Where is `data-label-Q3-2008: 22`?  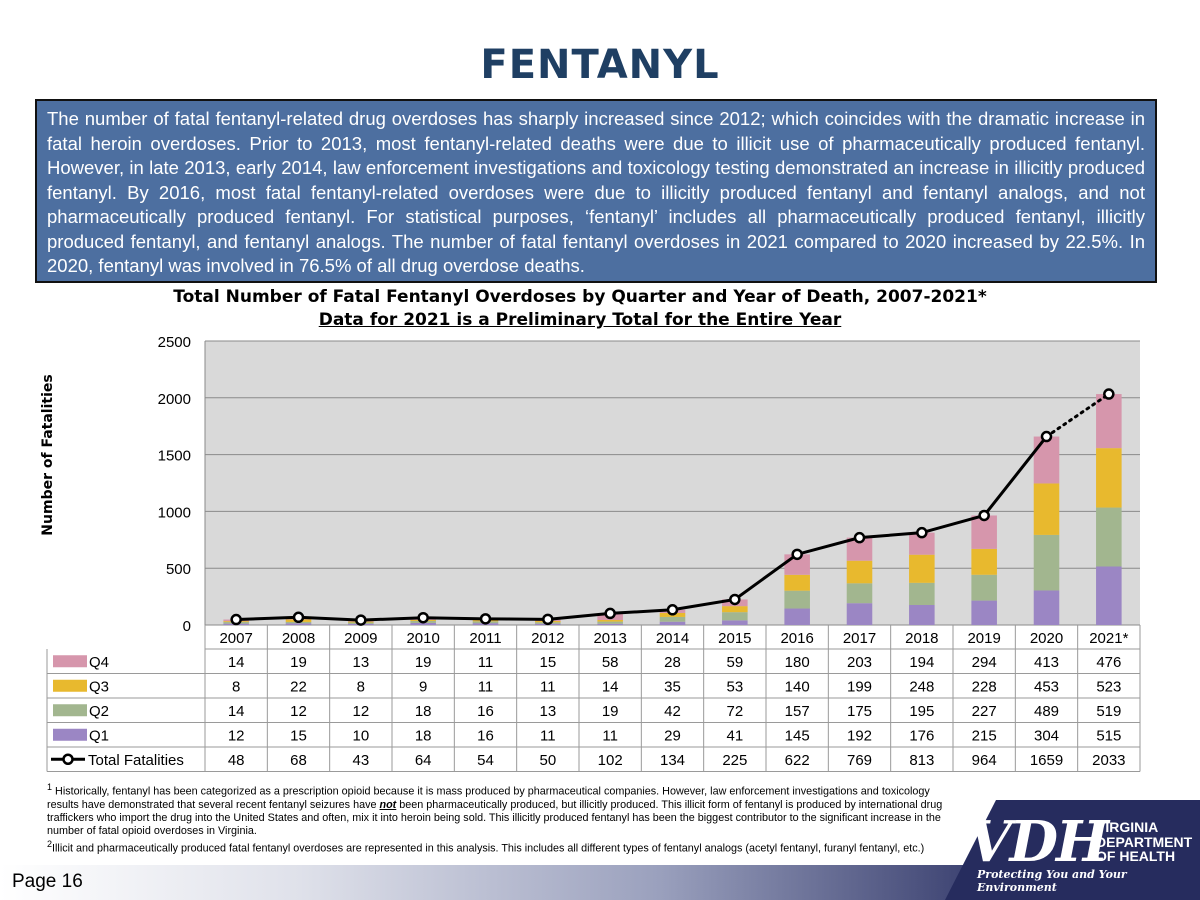
data-label-Q3-2008: 22 is located at coordinates (298, 686).